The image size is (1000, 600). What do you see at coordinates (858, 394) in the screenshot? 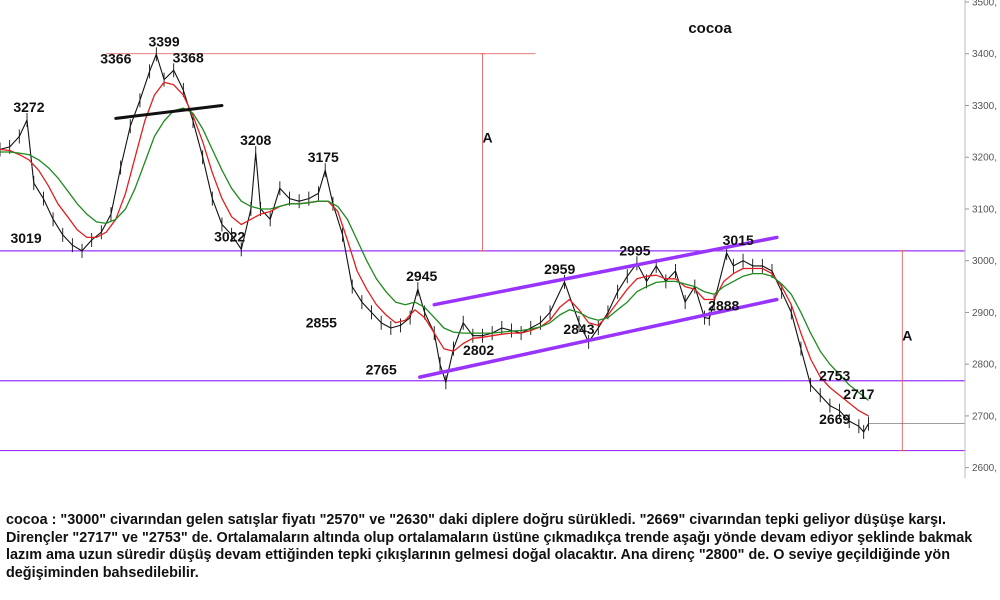
I see `point-label: 2717` at bounding box center [858, 394].